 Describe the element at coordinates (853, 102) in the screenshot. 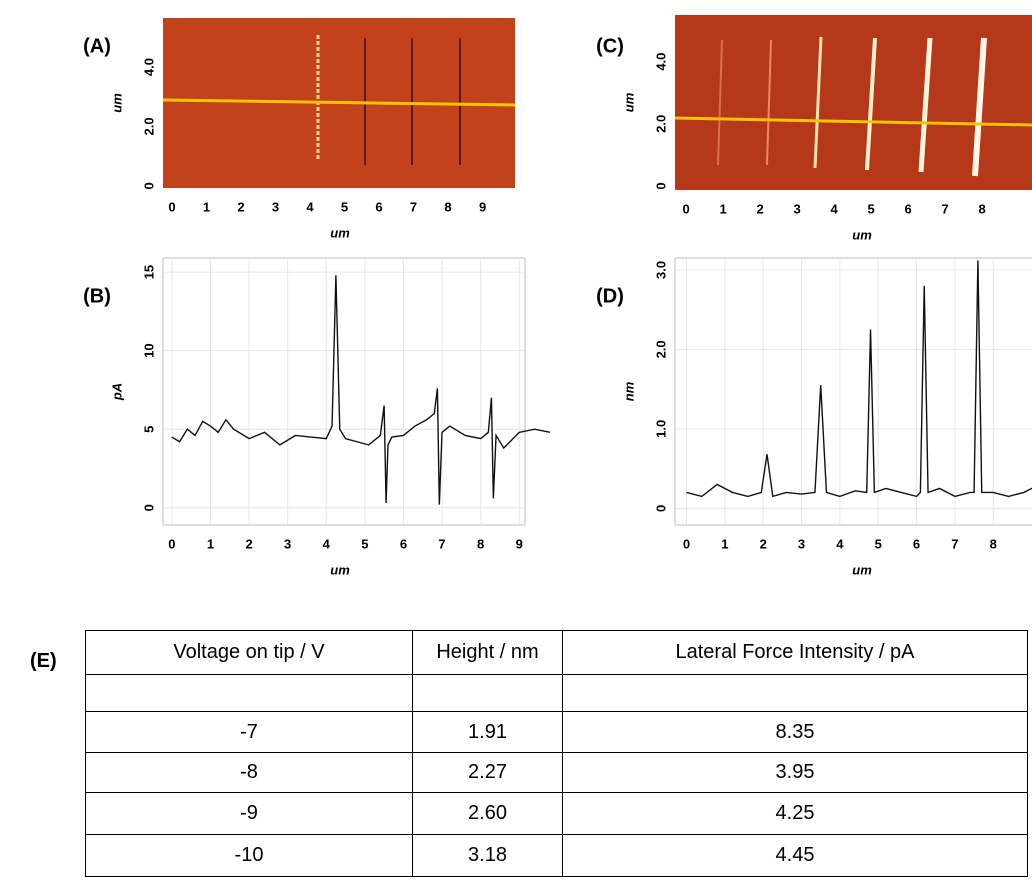

I see `afm-image-c` at that location.